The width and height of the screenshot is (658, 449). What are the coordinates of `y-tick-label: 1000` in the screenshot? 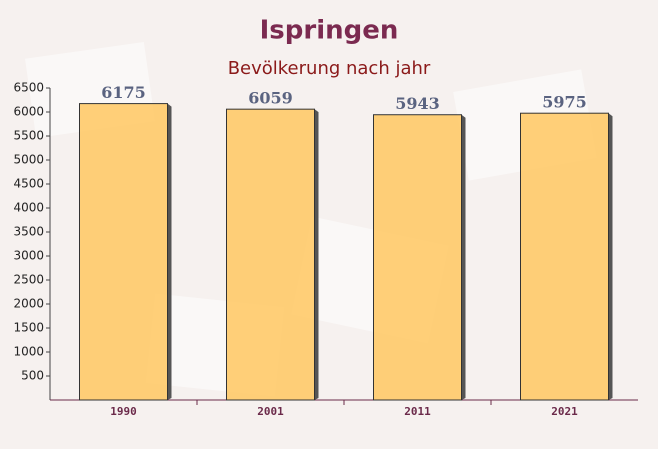 It's located at (28, 352).